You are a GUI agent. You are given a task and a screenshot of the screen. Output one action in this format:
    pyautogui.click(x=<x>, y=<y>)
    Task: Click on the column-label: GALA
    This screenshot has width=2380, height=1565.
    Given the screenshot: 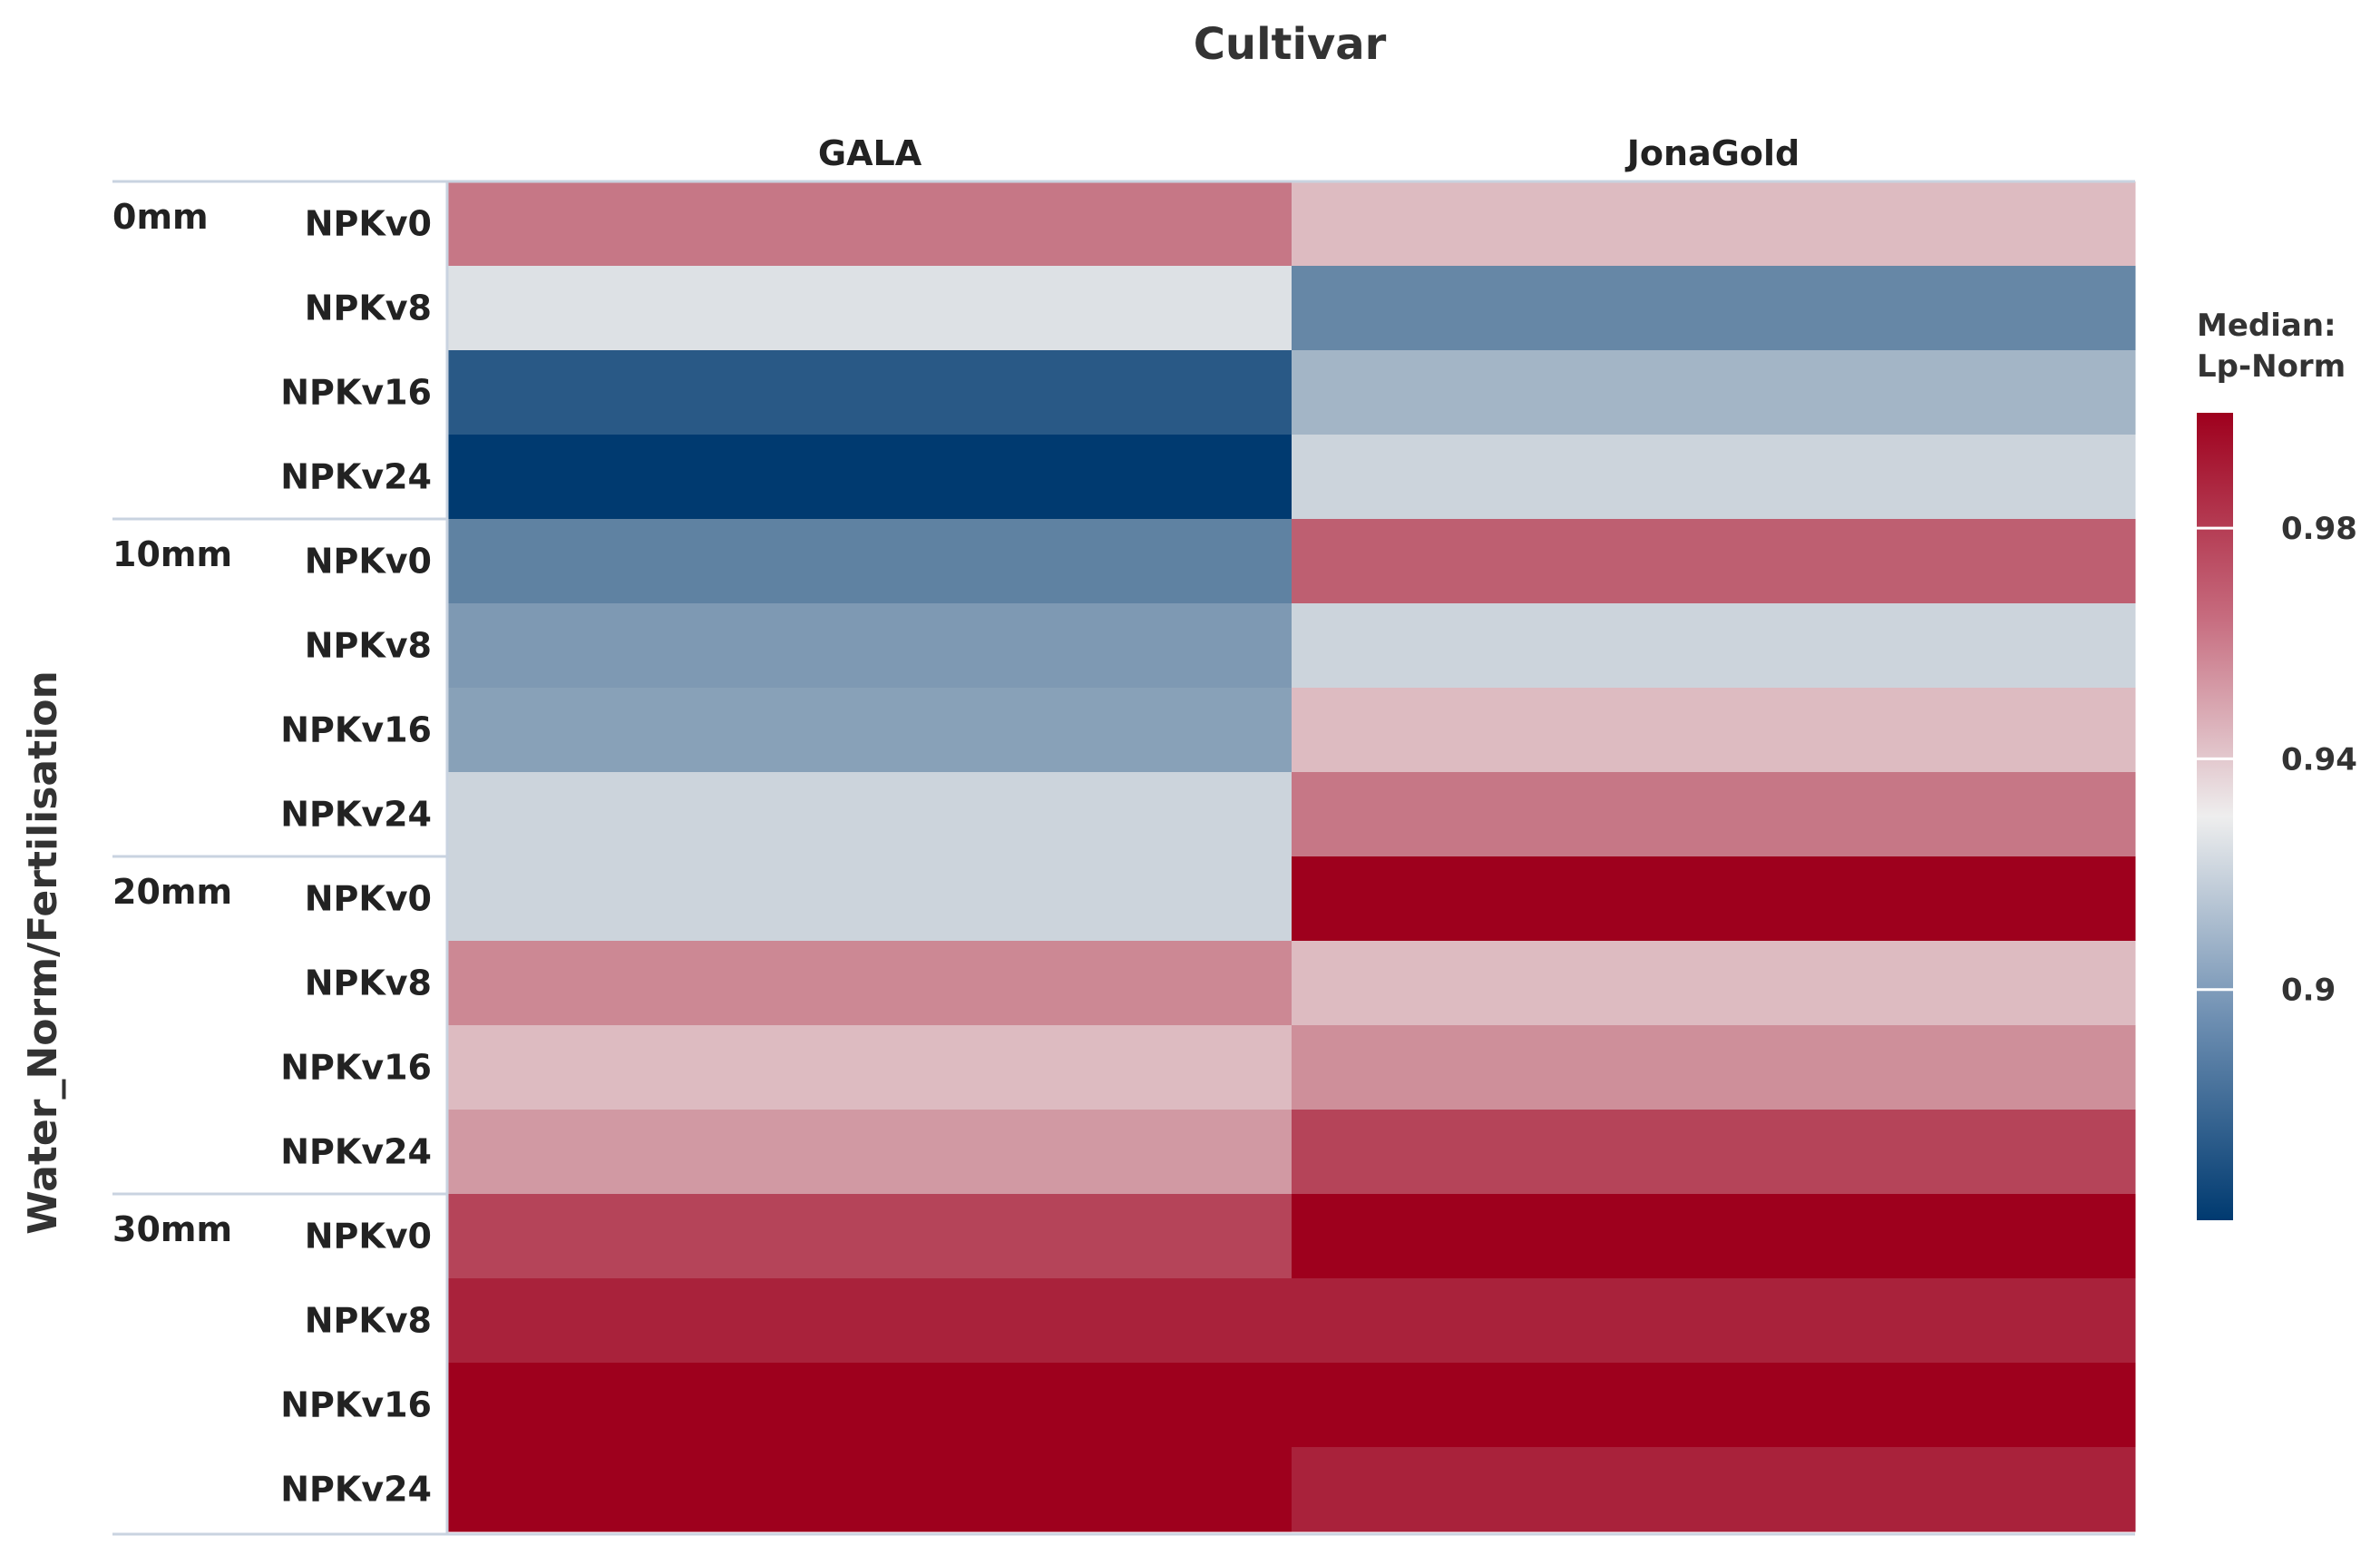 What is the action you would take?
    pyautogui.click(x=870, y=153)
    